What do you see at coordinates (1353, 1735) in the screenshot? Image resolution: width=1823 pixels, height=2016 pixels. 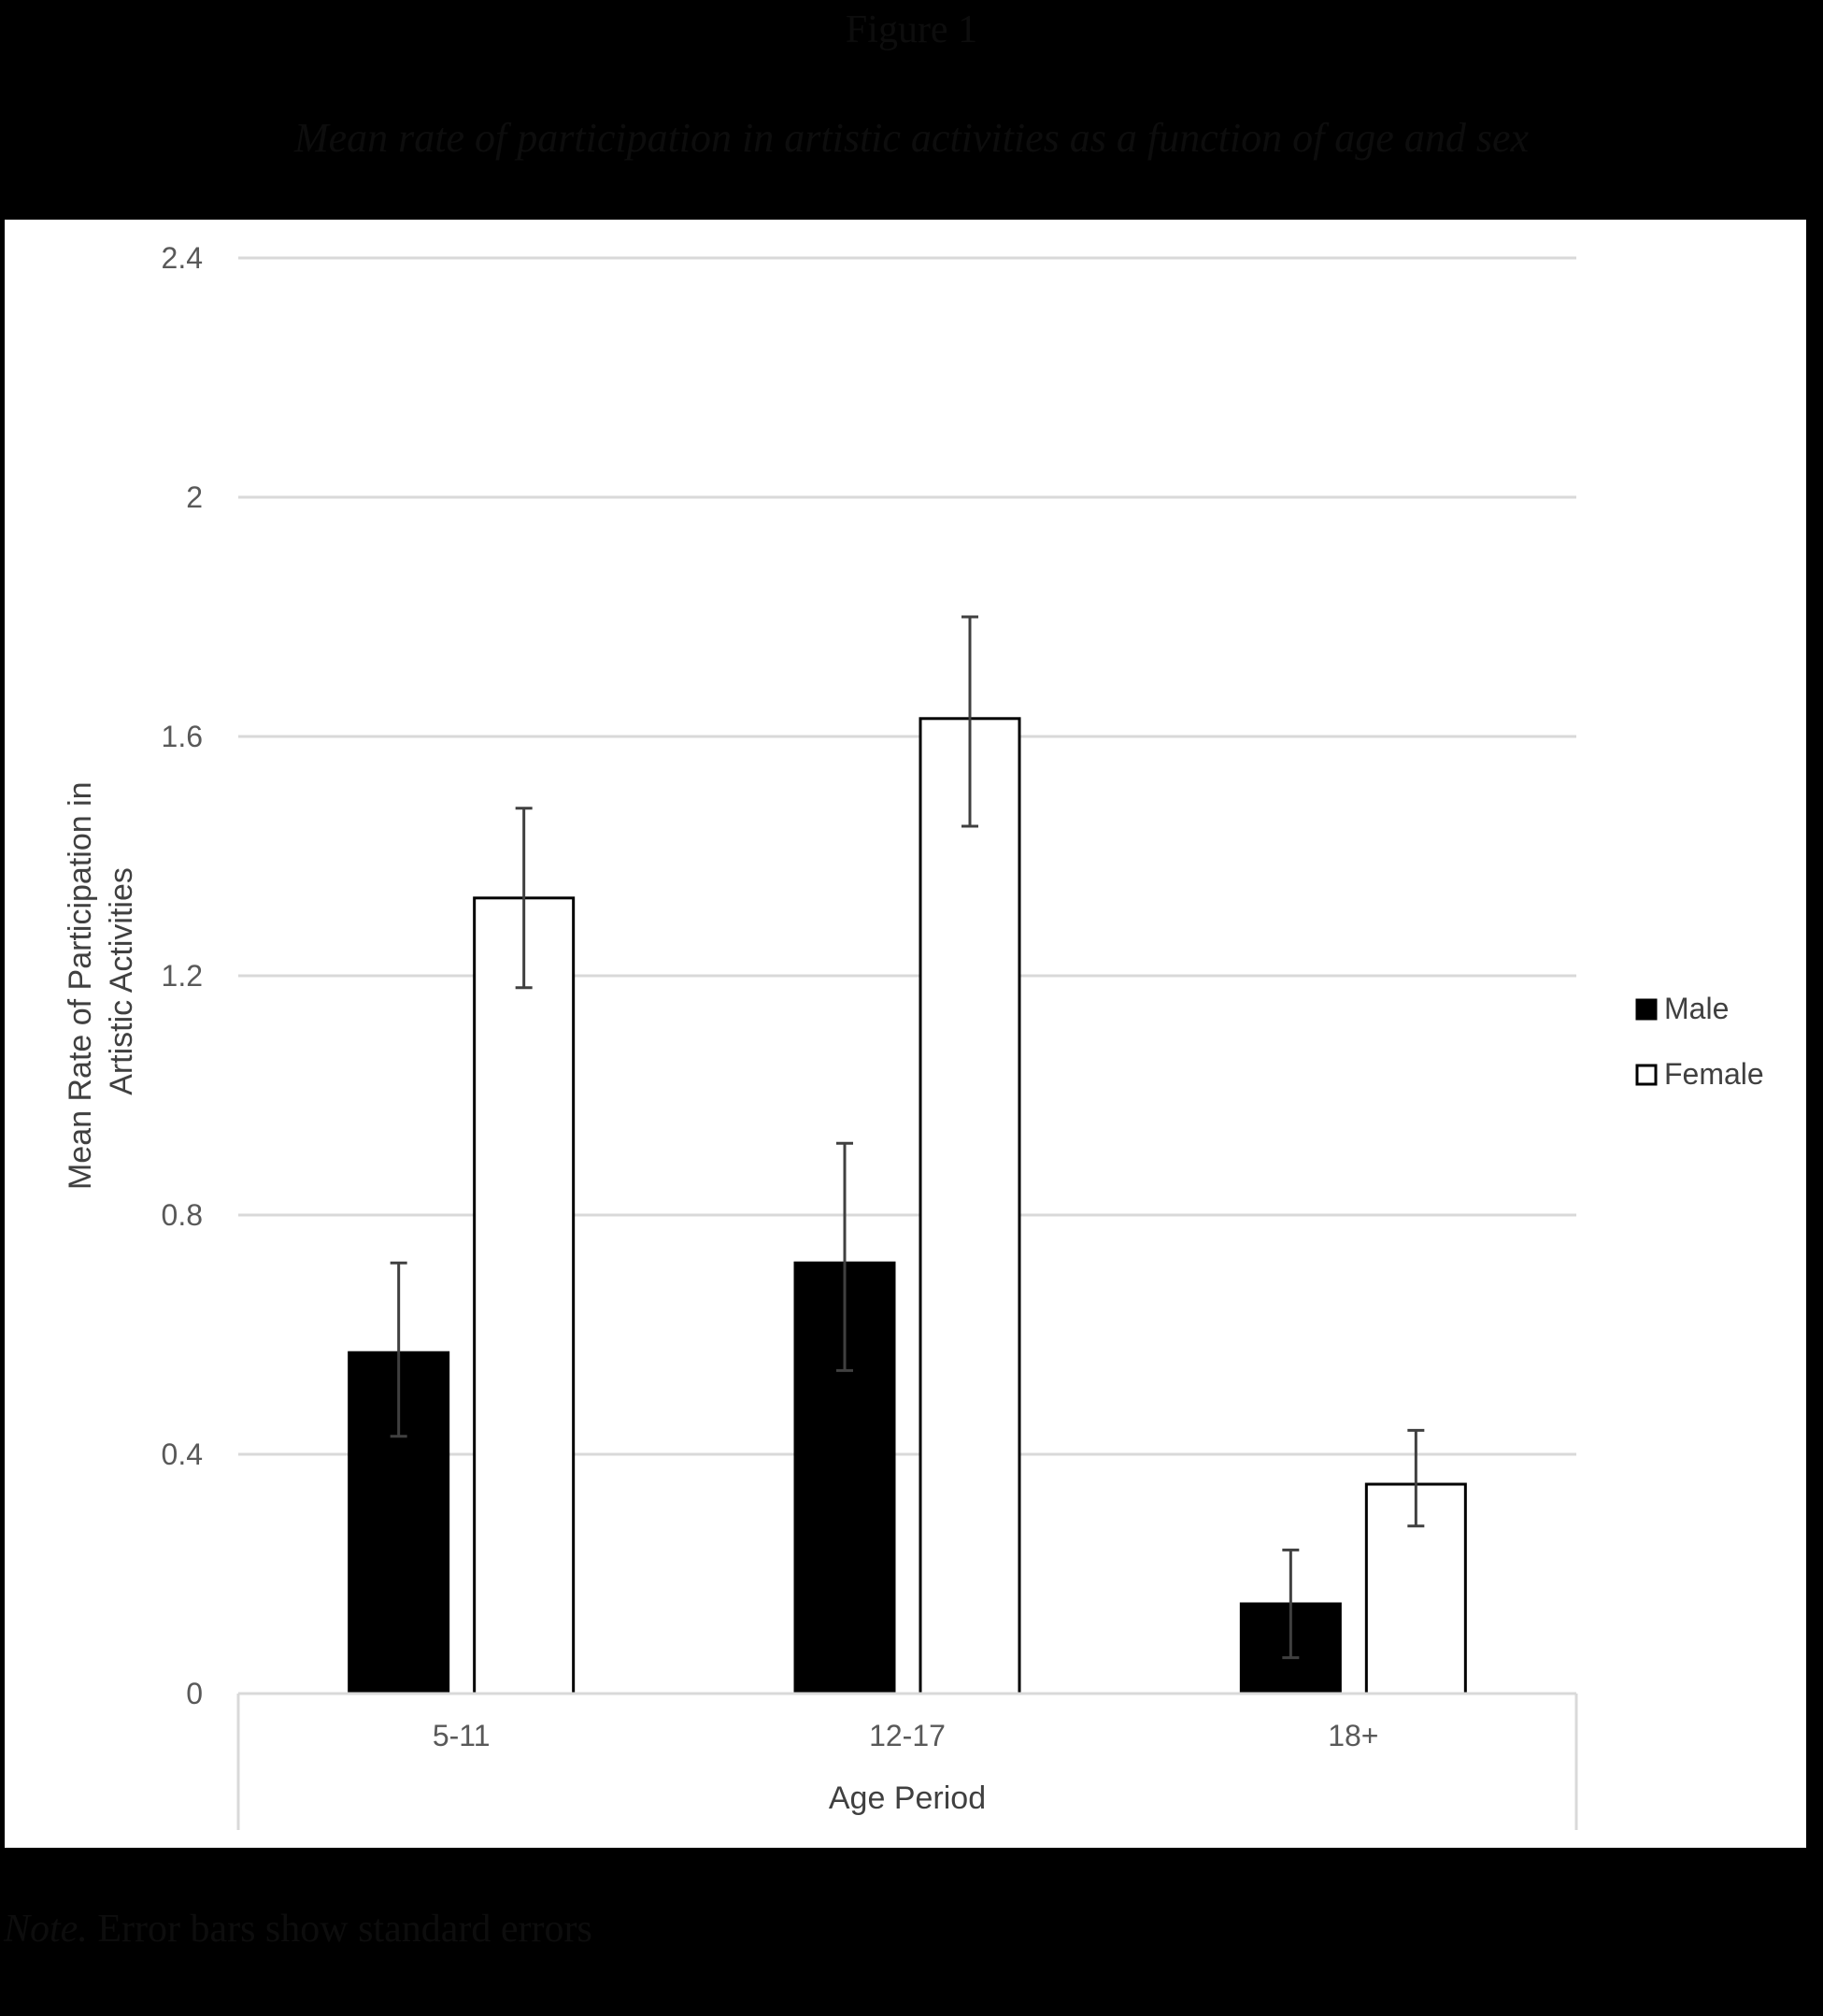 I see `x-tick-label: 18+` at bounding box center [1353, 1735].